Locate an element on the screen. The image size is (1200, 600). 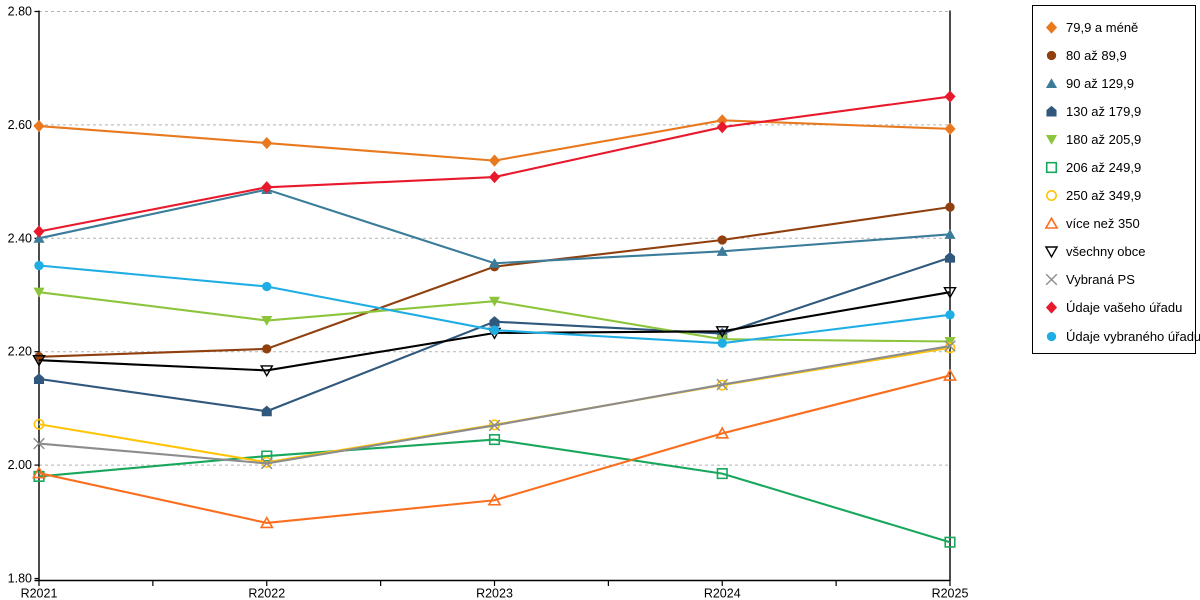
legend-item-11: Údaje vašeho úřadu is located at coordinates (1119, 308).